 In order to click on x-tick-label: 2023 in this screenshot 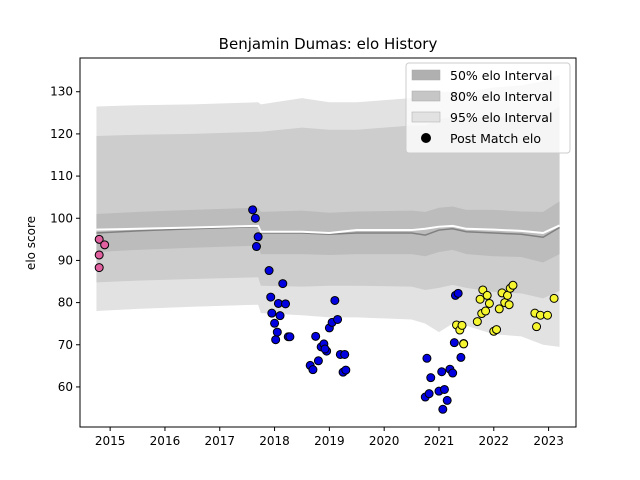, I will do `click(548, 441)`.